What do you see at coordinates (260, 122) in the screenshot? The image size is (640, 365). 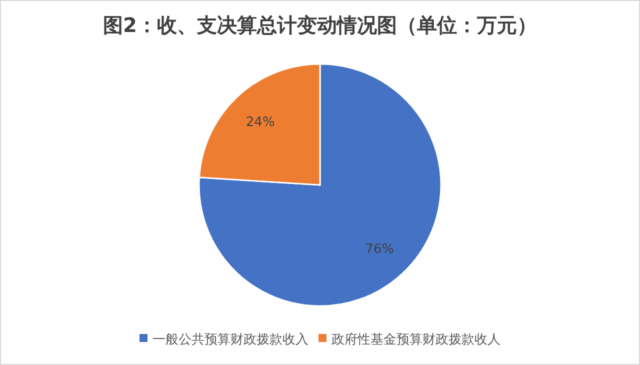 I see `data-label: 24%` at bounding box center [260, 122].